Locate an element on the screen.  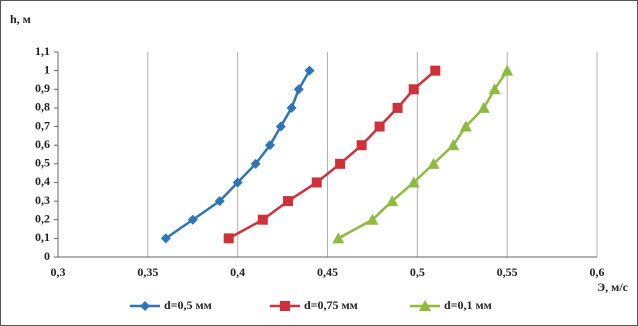
y-tick-label: 0 is located at coordinates (47, 256).